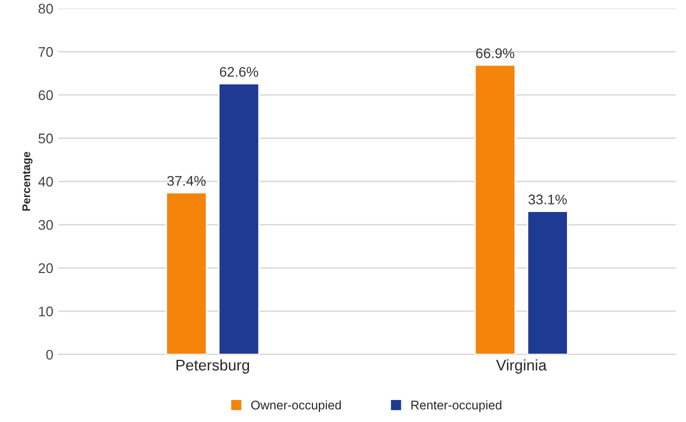 The image size is (686, 422). I want to click on y-tick-label: 30, so click(45, 225).